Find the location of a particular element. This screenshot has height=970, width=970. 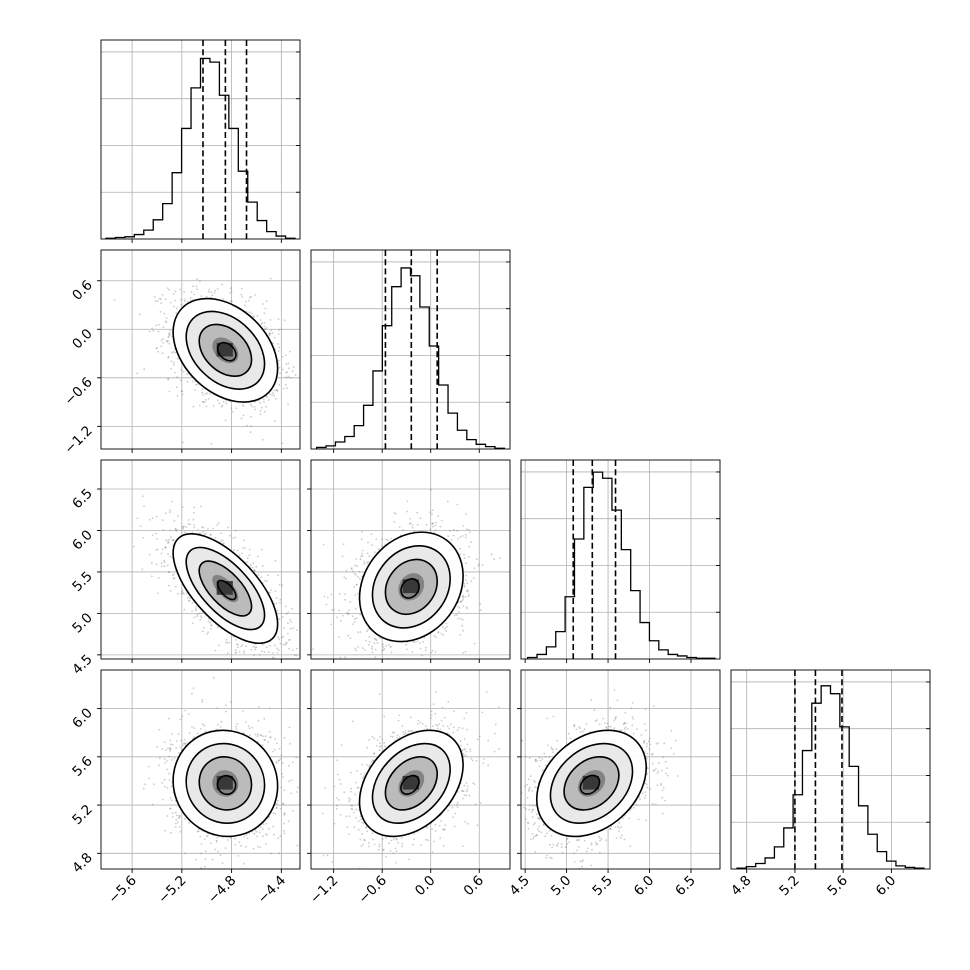

x-tick-label: 5.6 is located at coordinates (837, 886).